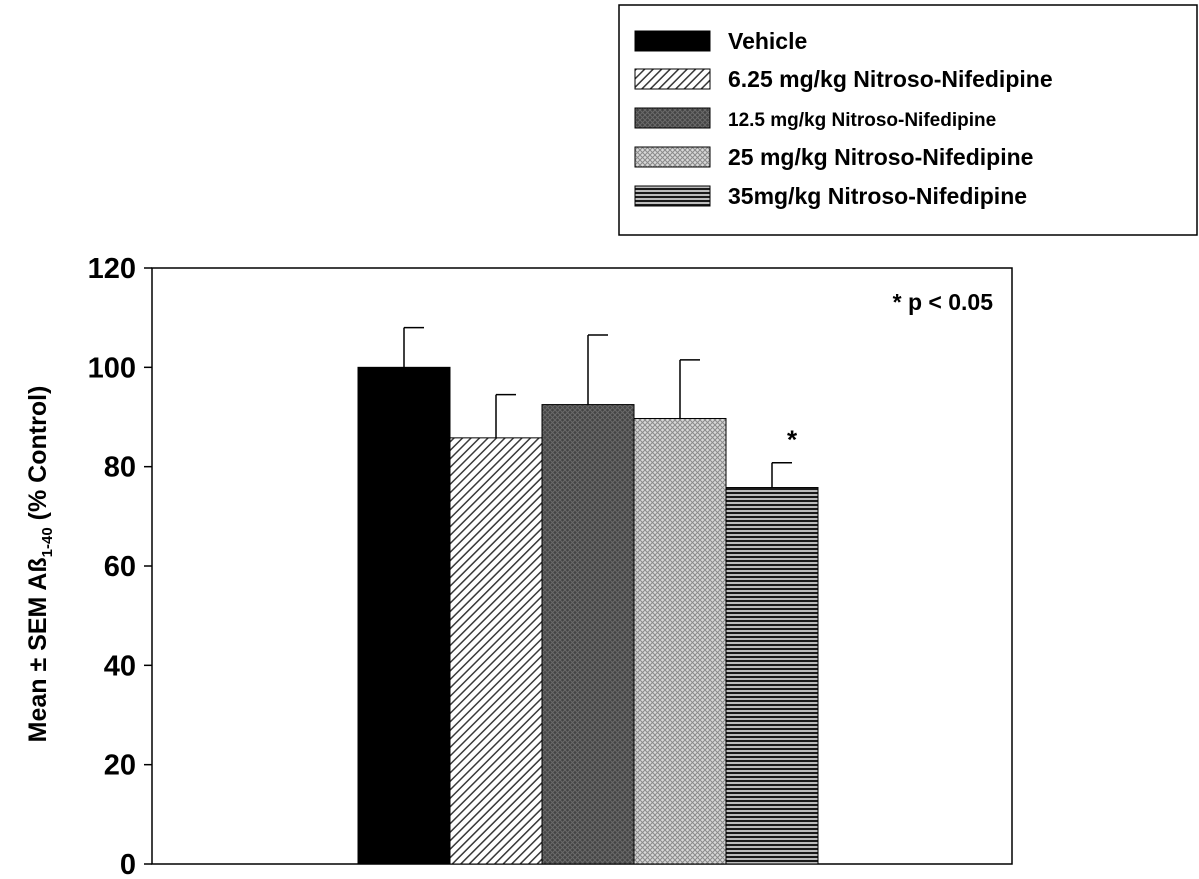  Describe the element at coordinates (112, 269) in the screenshot. I see `y-tick-label: 120` at that location.